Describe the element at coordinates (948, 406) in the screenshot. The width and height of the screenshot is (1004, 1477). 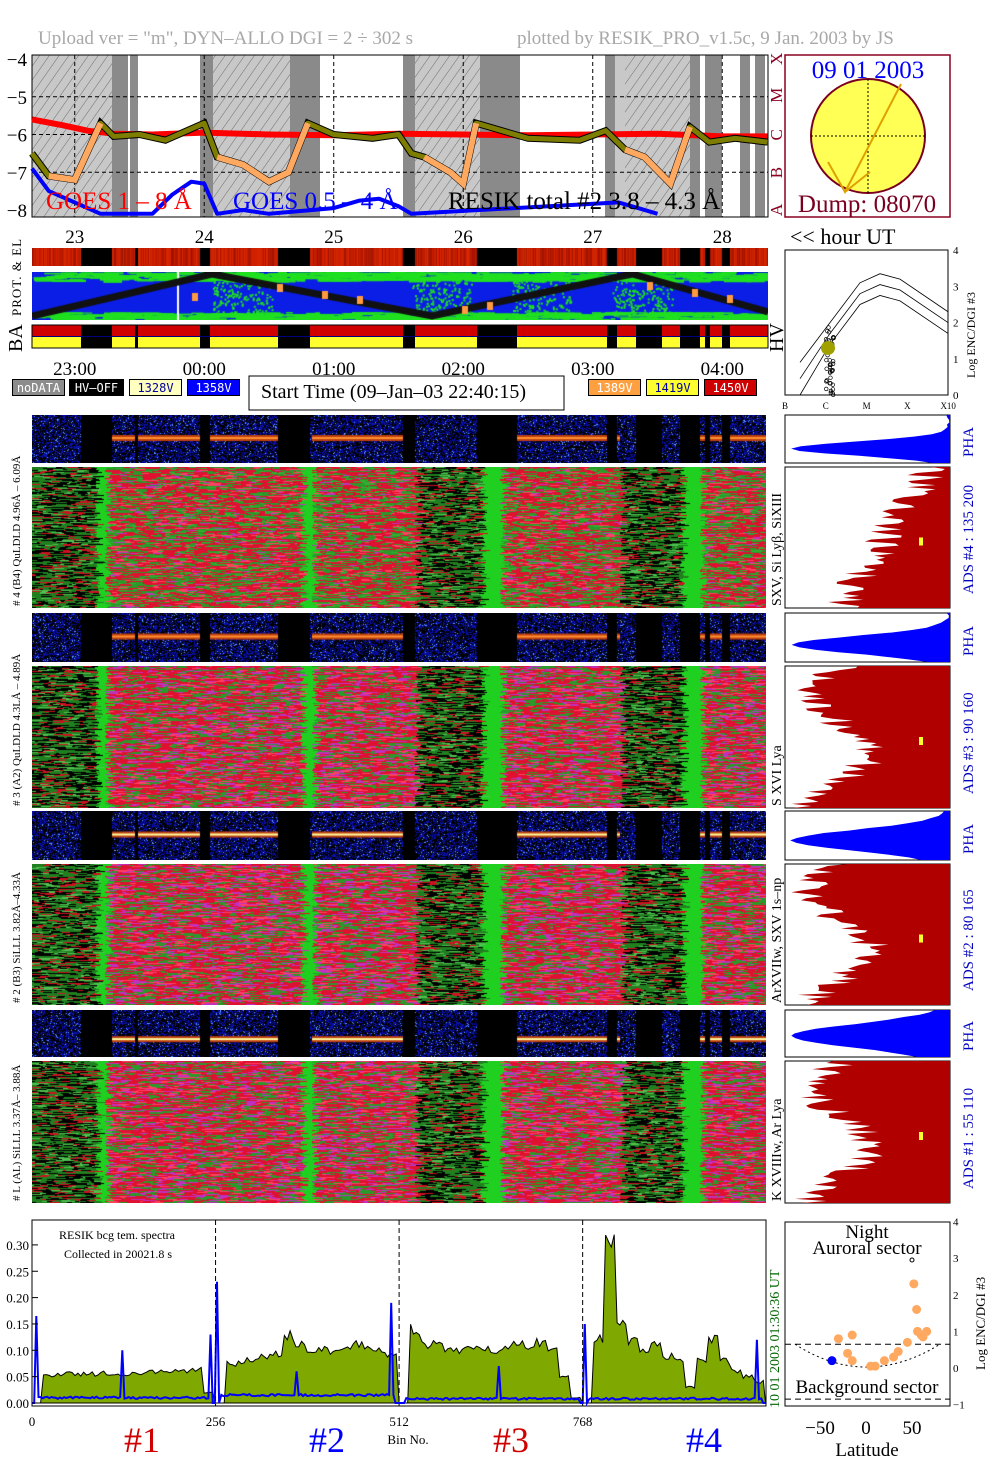
I see `hv-x-tick: X10` at that location.